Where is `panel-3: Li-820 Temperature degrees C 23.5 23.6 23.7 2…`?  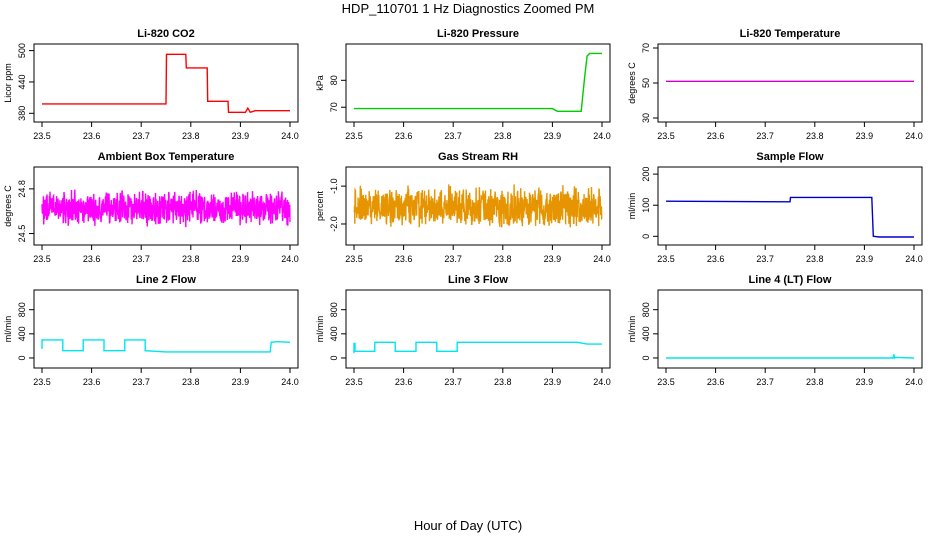
panel-3: Li-820 Temperature degrees C 23.5 23.6 23.7 2… is located at coordinates (775, 84).